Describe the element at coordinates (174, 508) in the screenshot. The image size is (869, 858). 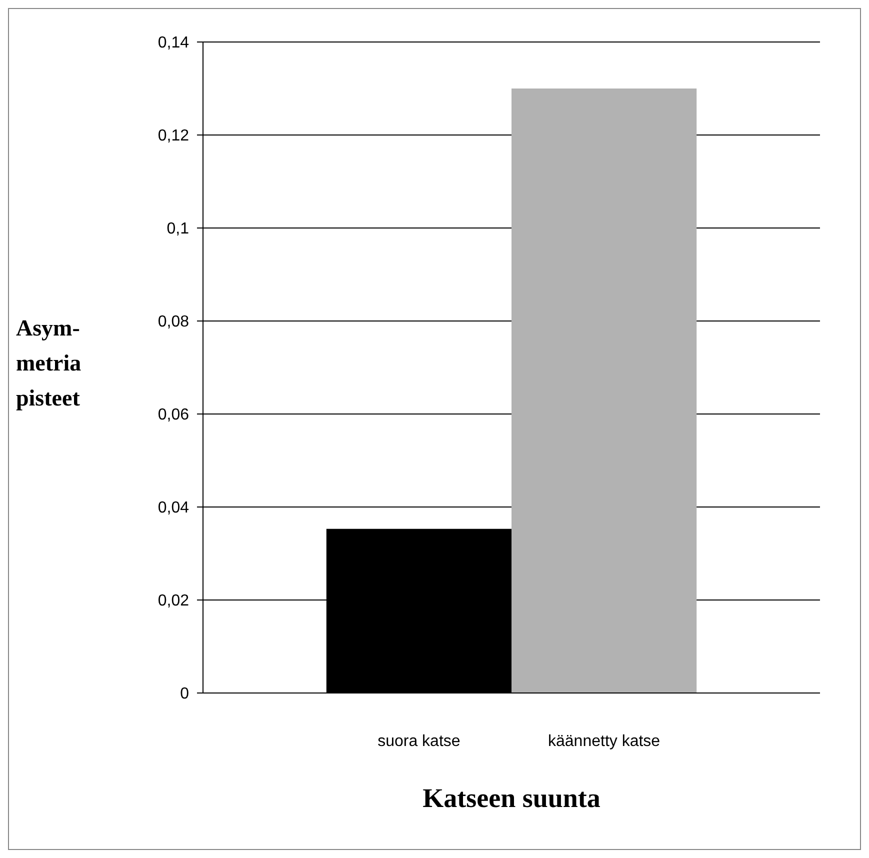
I see `y-tick-label: 0,04` at that location.